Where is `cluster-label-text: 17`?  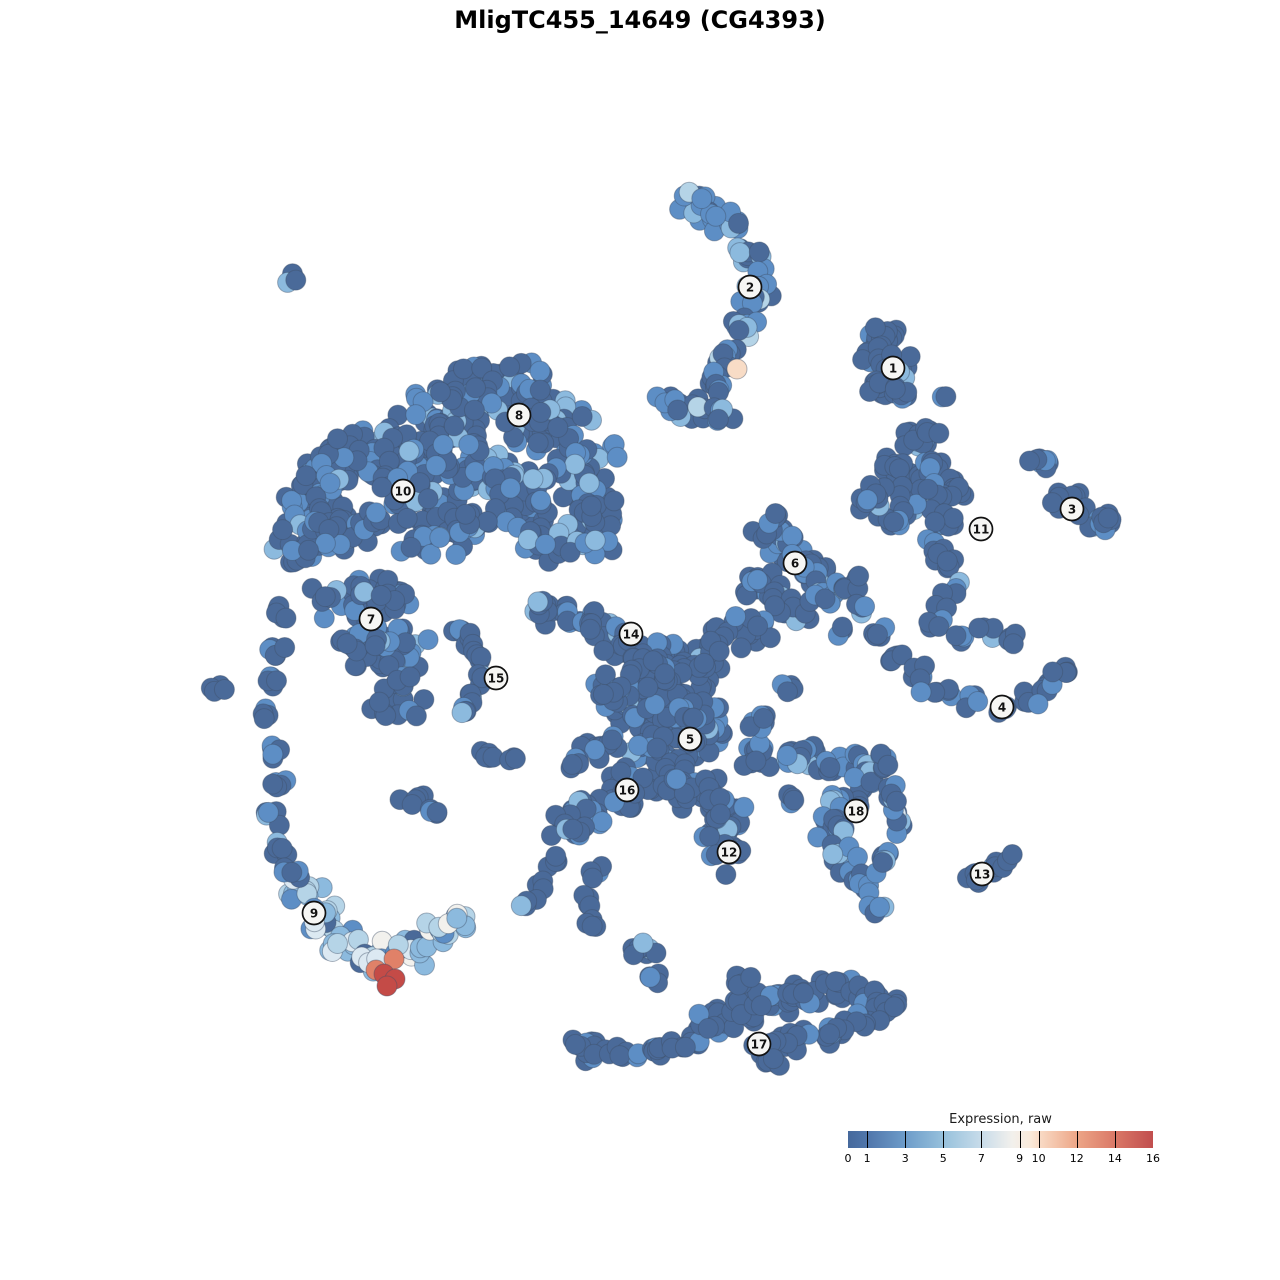 cluster-label-text: 17 is located at coordinates (759, 1045).